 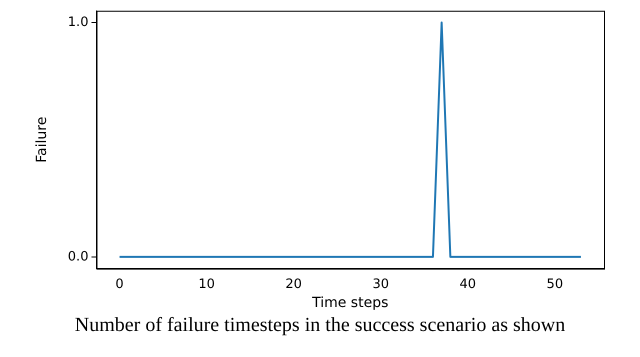 I want to click on text: Number of failure timesteps in the success scenario as shown, so click(x=320, y=325).